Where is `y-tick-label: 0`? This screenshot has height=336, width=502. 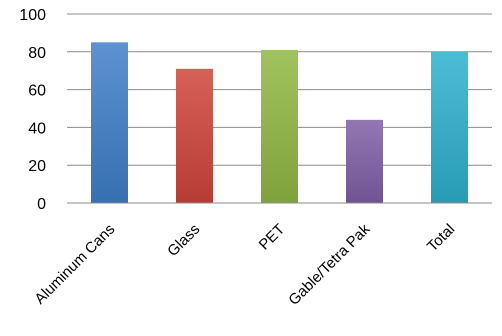 y-tick-label: 0 is located at coordinates (41, 204).